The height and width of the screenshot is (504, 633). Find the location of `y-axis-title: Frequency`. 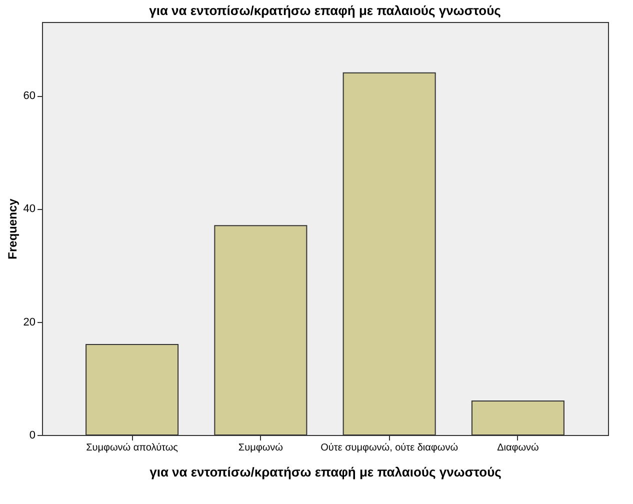

y-axis-title: Frequency is located at coordinates (12, 229).